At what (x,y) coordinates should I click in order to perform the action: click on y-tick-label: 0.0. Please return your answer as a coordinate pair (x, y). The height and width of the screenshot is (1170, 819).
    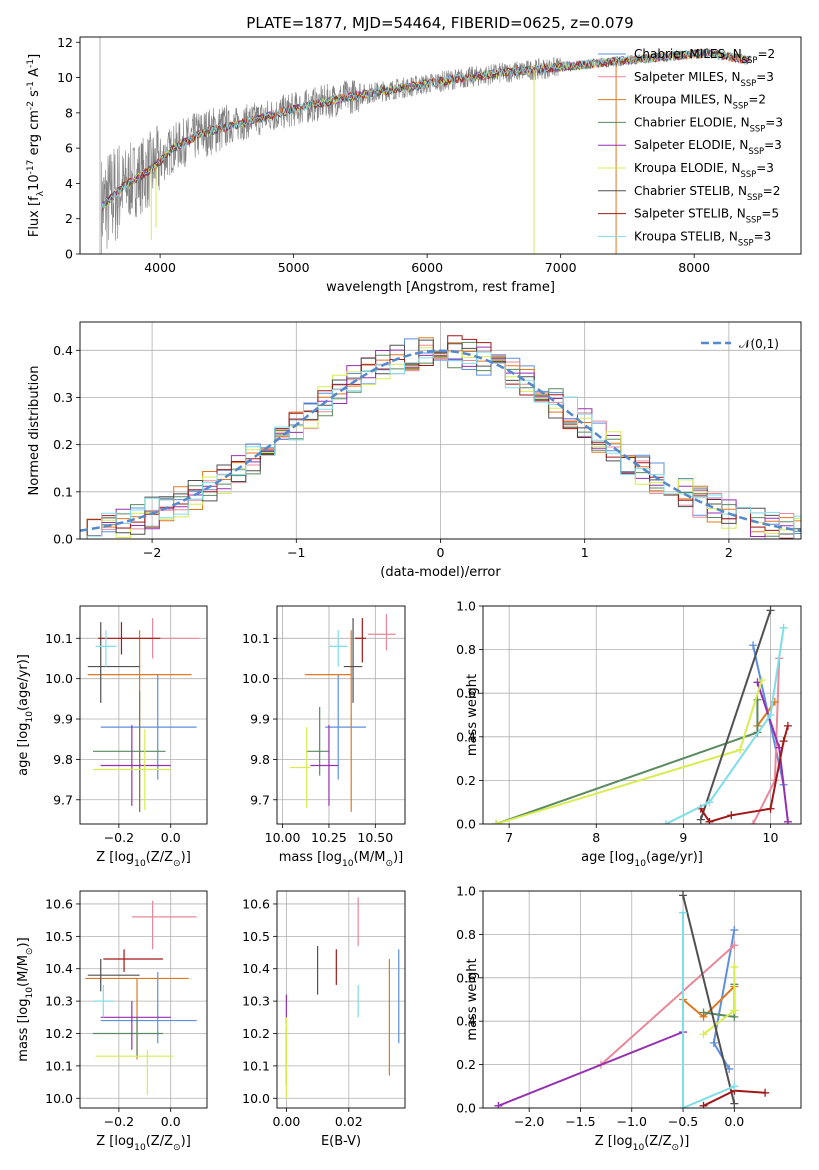
    Looking at the image, I should click on (466, 824).